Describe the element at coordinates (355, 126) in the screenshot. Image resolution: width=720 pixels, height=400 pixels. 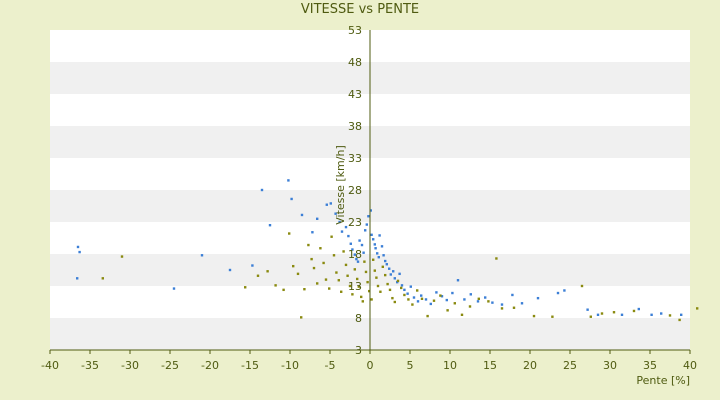
I see `y-tick-label: 38` at that location.